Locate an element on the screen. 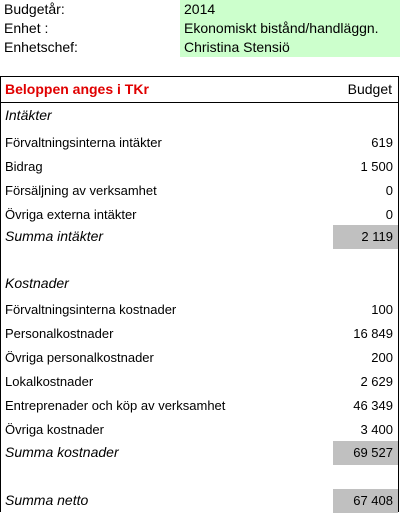 This screenshot has height=513, width=400. cost-section-header: Kostnader is located at coordinates (199, 285).